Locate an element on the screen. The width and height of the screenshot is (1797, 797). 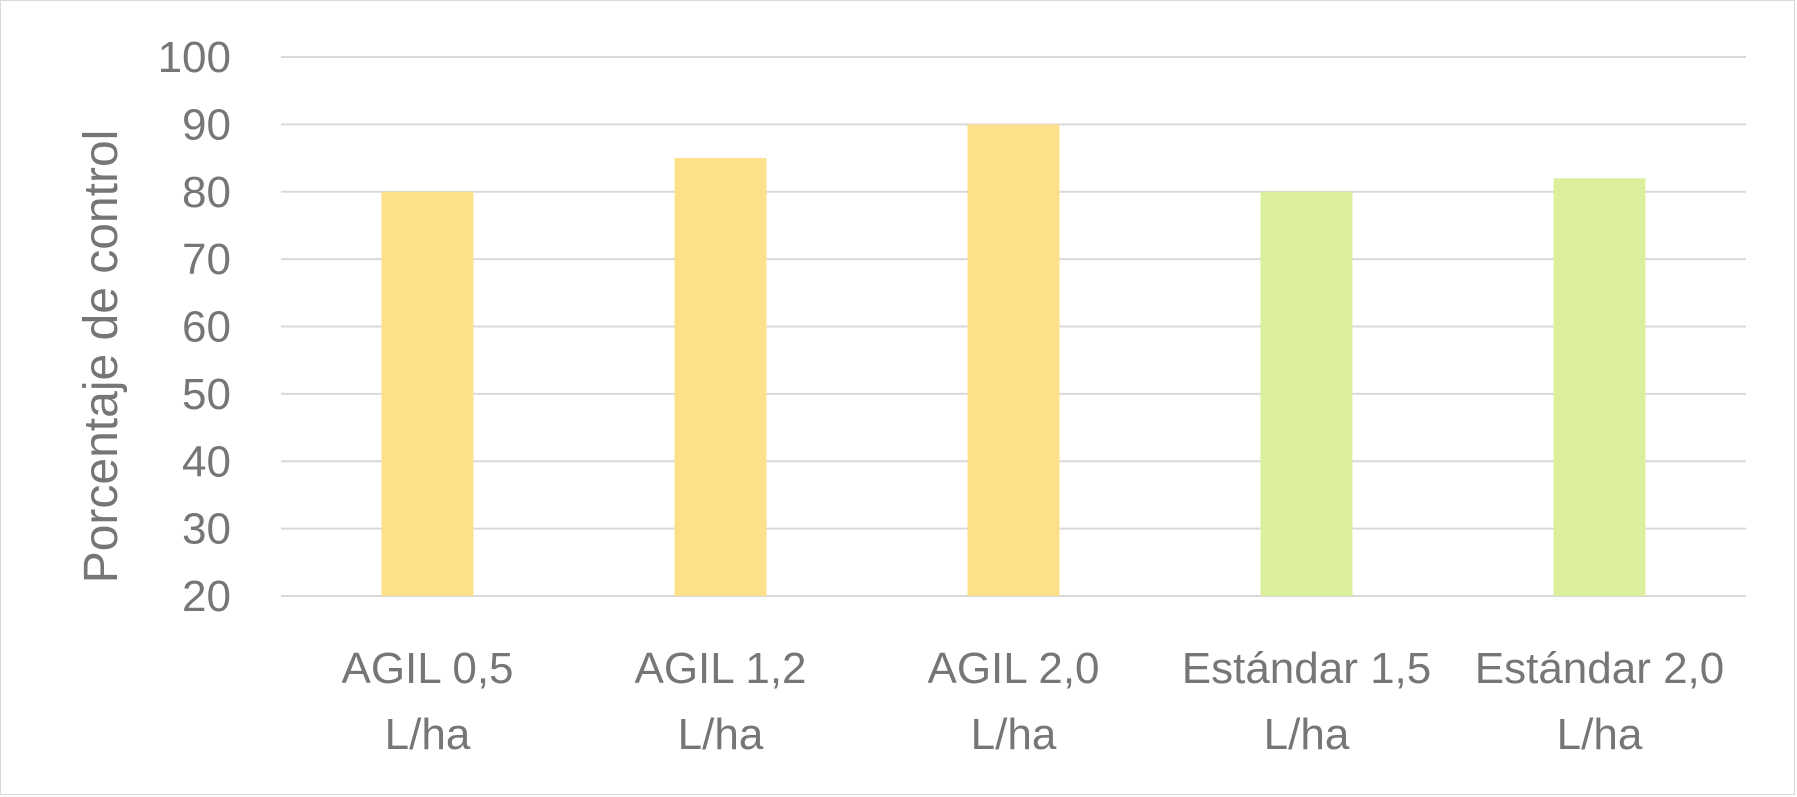
y-tick-labels: 20 30 40 50 60 70 80 90 100 is located at coordinates (194, 327).